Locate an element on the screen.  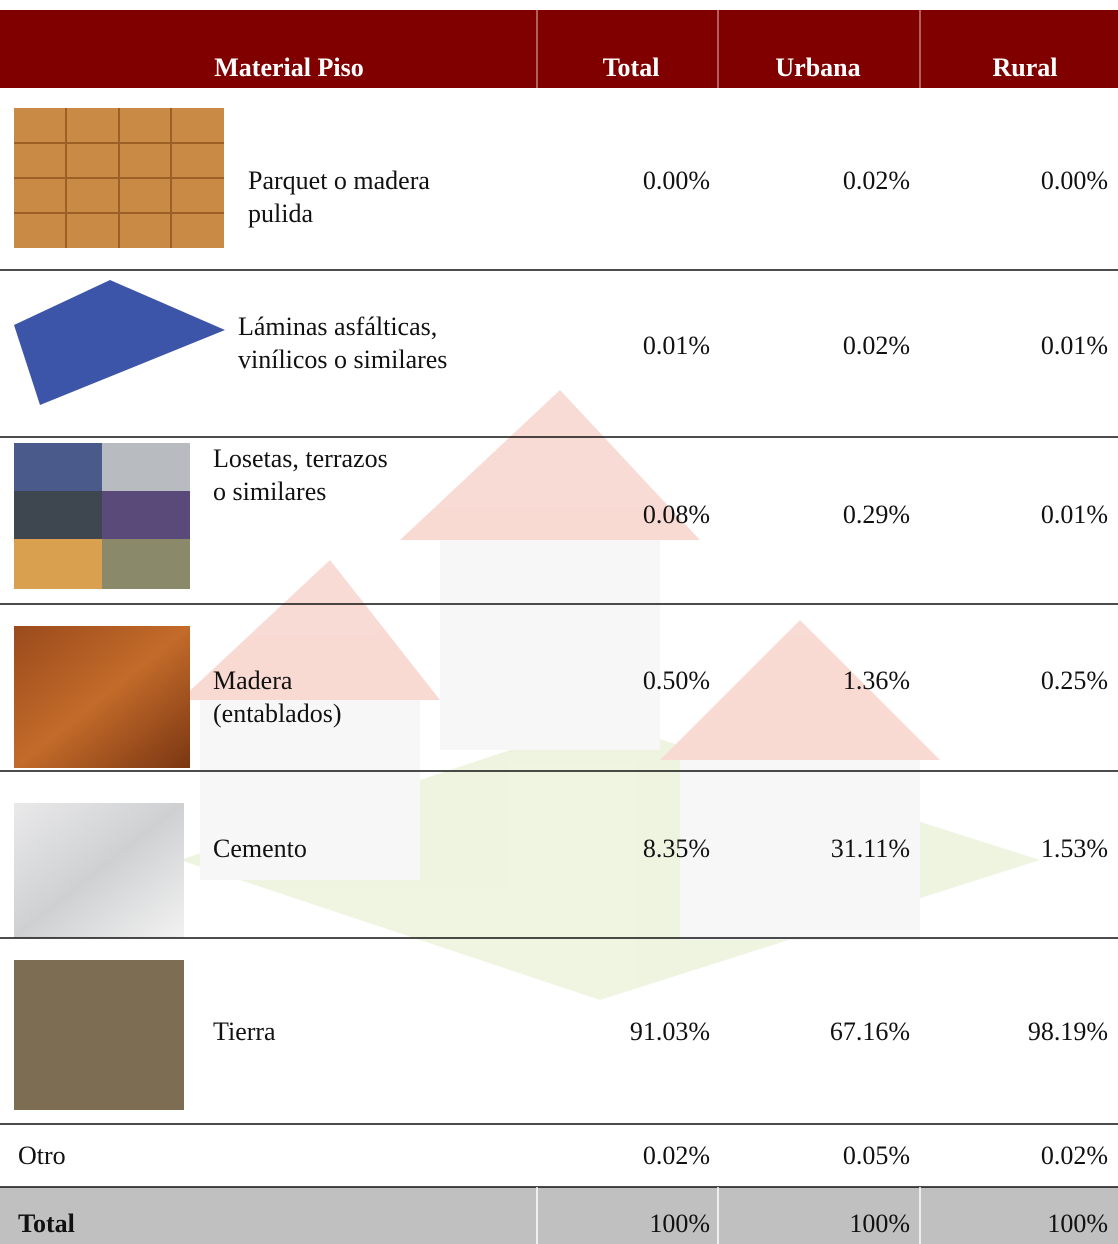
total-label: Total is located at coordinates (46, 1223).